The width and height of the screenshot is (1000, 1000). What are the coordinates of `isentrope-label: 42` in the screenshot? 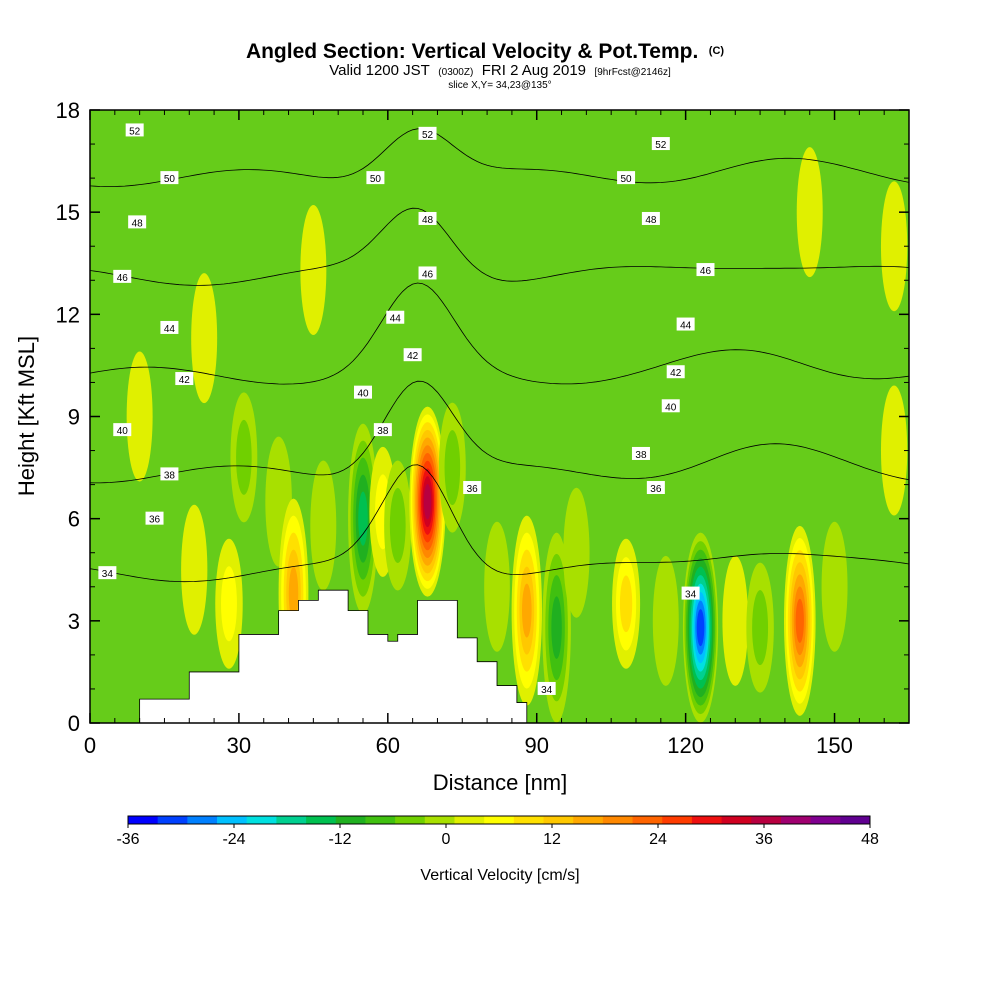 It's located at (412, 355).